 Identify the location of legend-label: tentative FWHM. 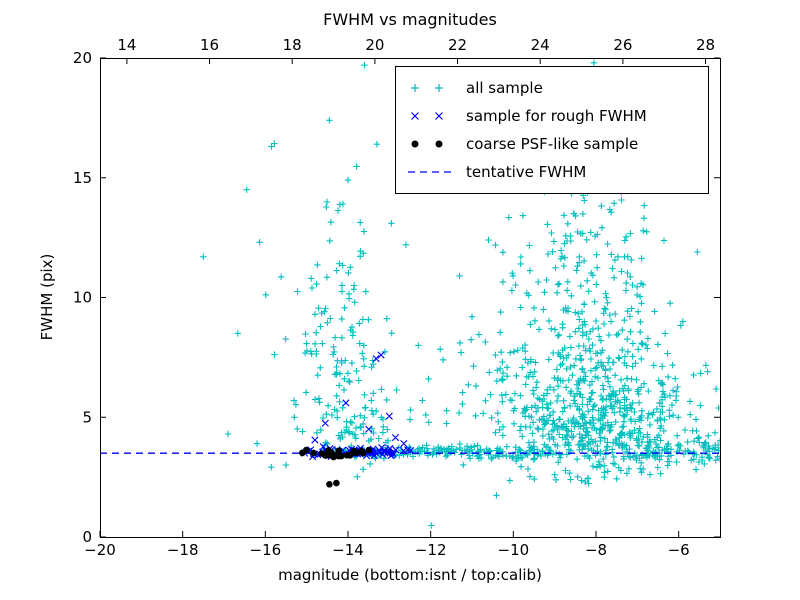
(526, 172).